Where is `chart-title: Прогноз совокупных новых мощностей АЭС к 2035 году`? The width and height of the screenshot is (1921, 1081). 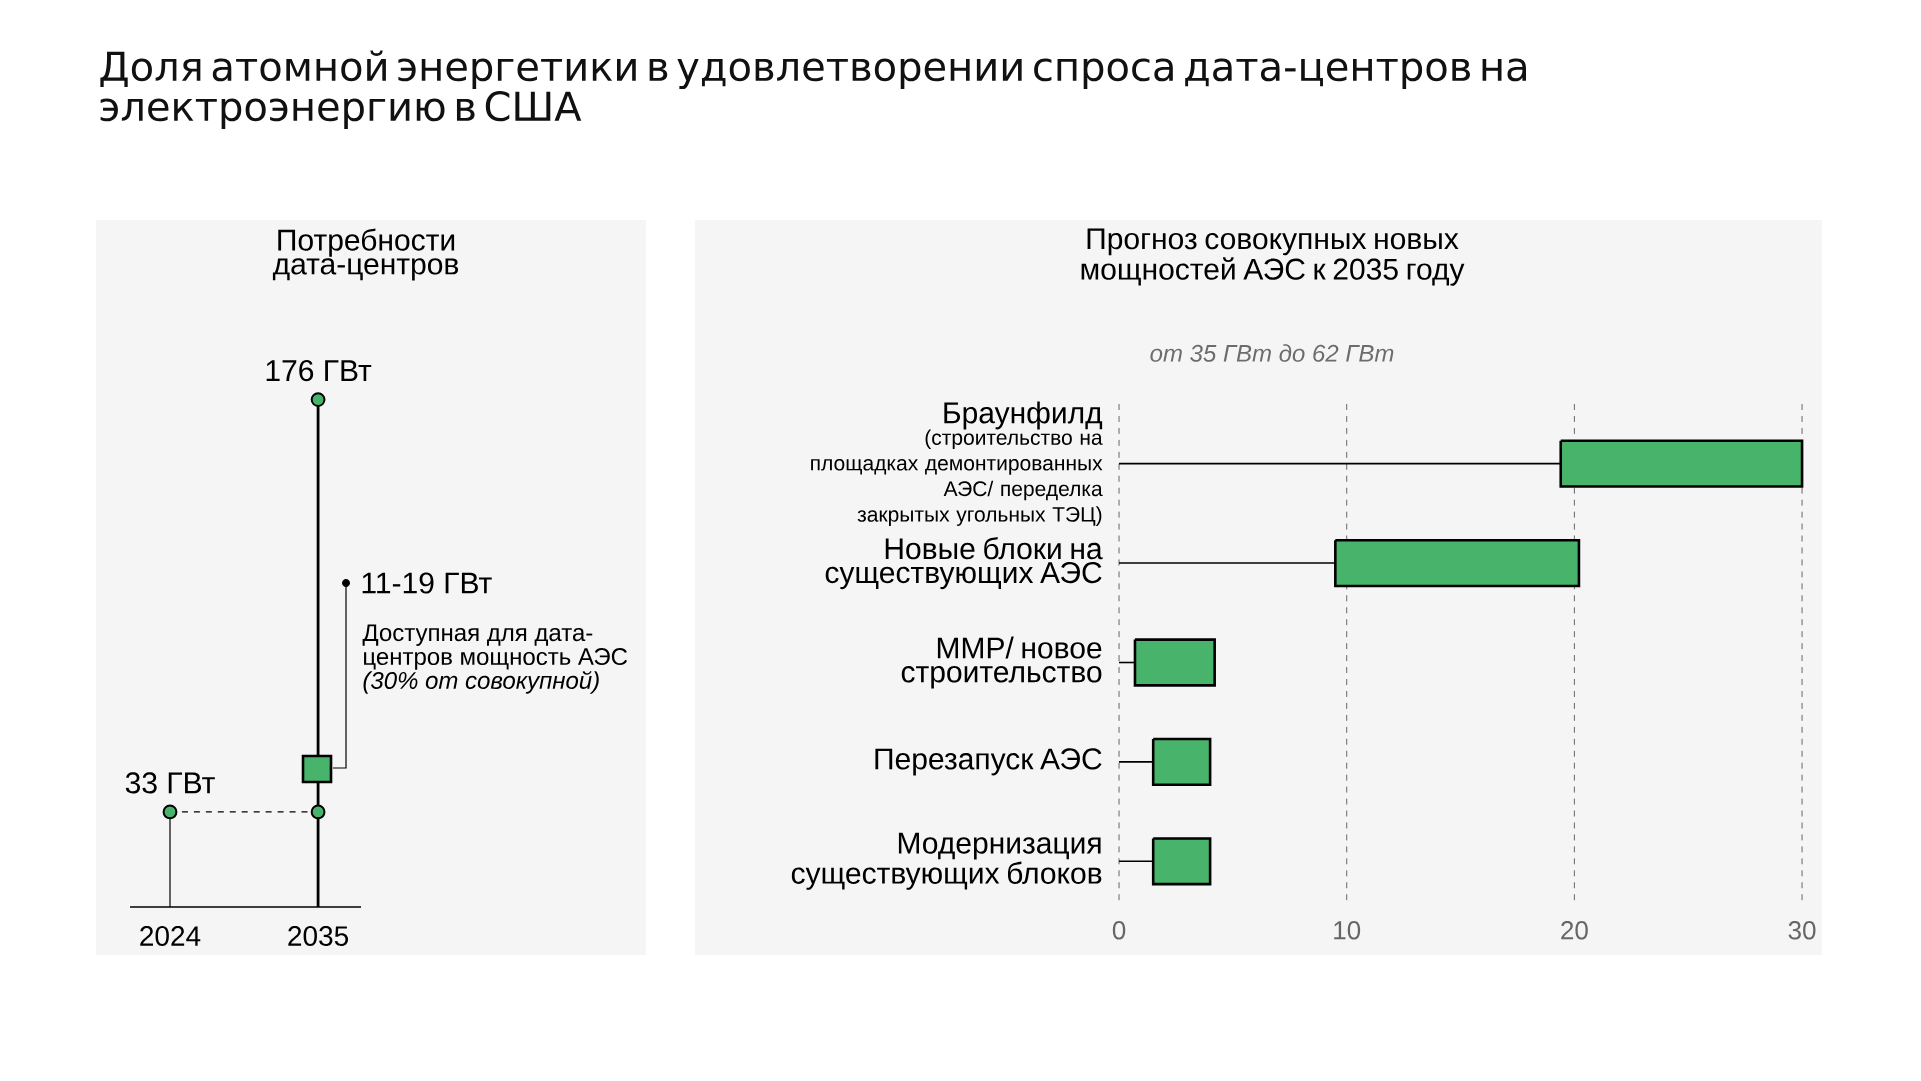 chart-title: Прогноз совокупных новых мощностей АЭС к 2035 году is located at coordinates (1273, 257).